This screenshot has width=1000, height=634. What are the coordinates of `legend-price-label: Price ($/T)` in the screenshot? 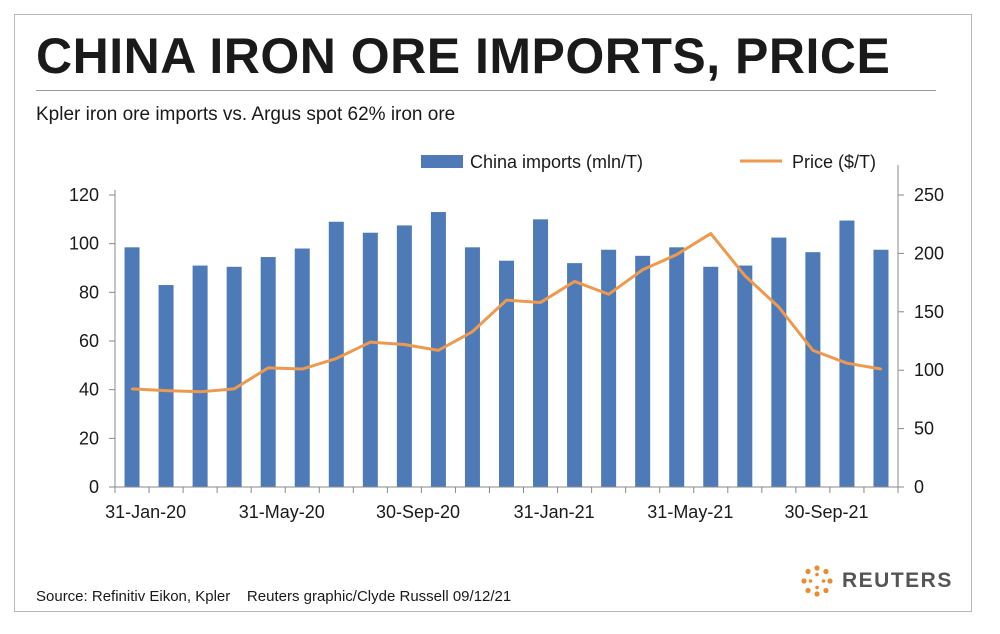 It's located at (834, 162).